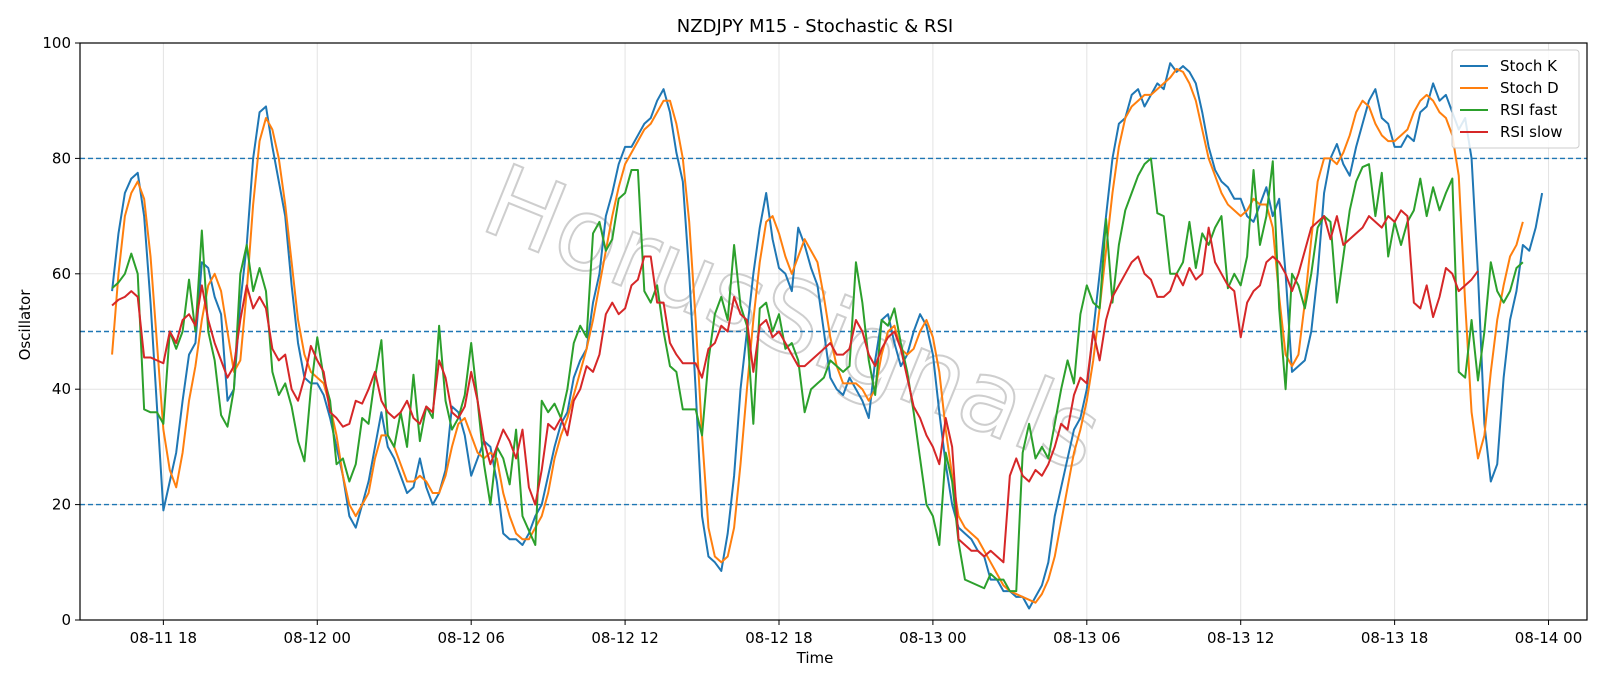 The height and width of the screenshot is (686, 1600). What do you see at coordinates (56, 43) in the screenshot?
I see `y-tick-label: 100` at bounding box center [56, 43].